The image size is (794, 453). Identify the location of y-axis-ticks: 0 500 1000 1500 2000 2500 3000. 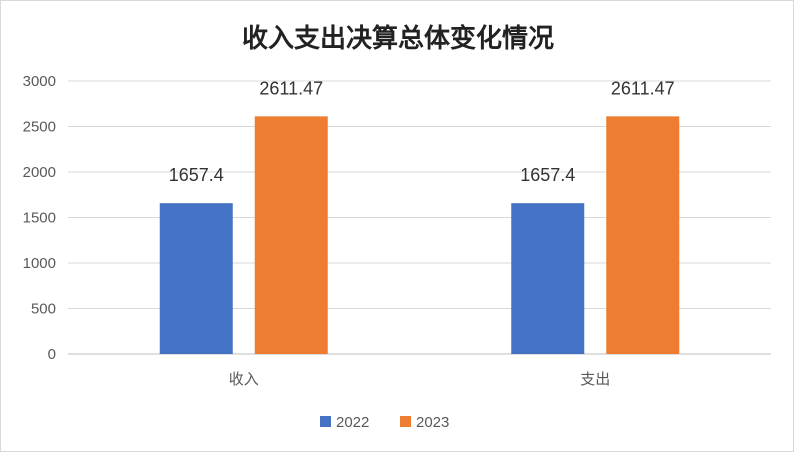
(39, 218).